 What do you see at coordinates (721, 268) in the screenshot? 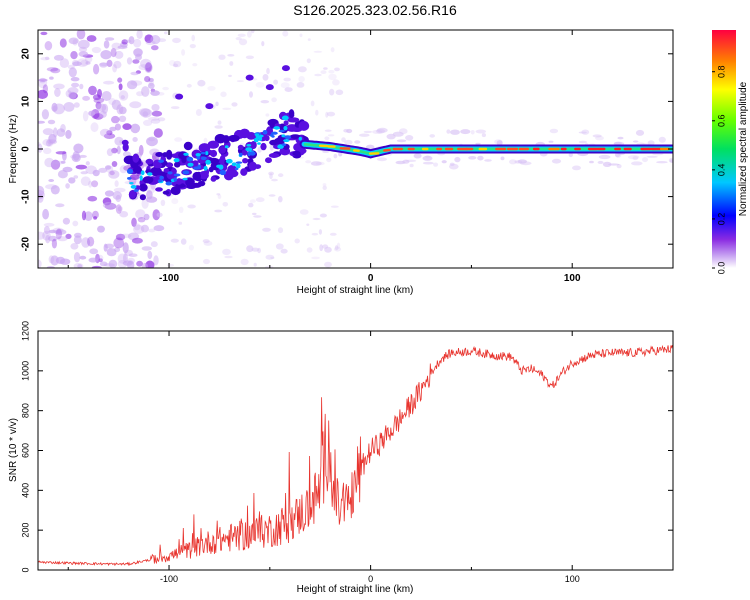
I see `colorbar-tick-label: 0.0` at bounding box center [721, 268].